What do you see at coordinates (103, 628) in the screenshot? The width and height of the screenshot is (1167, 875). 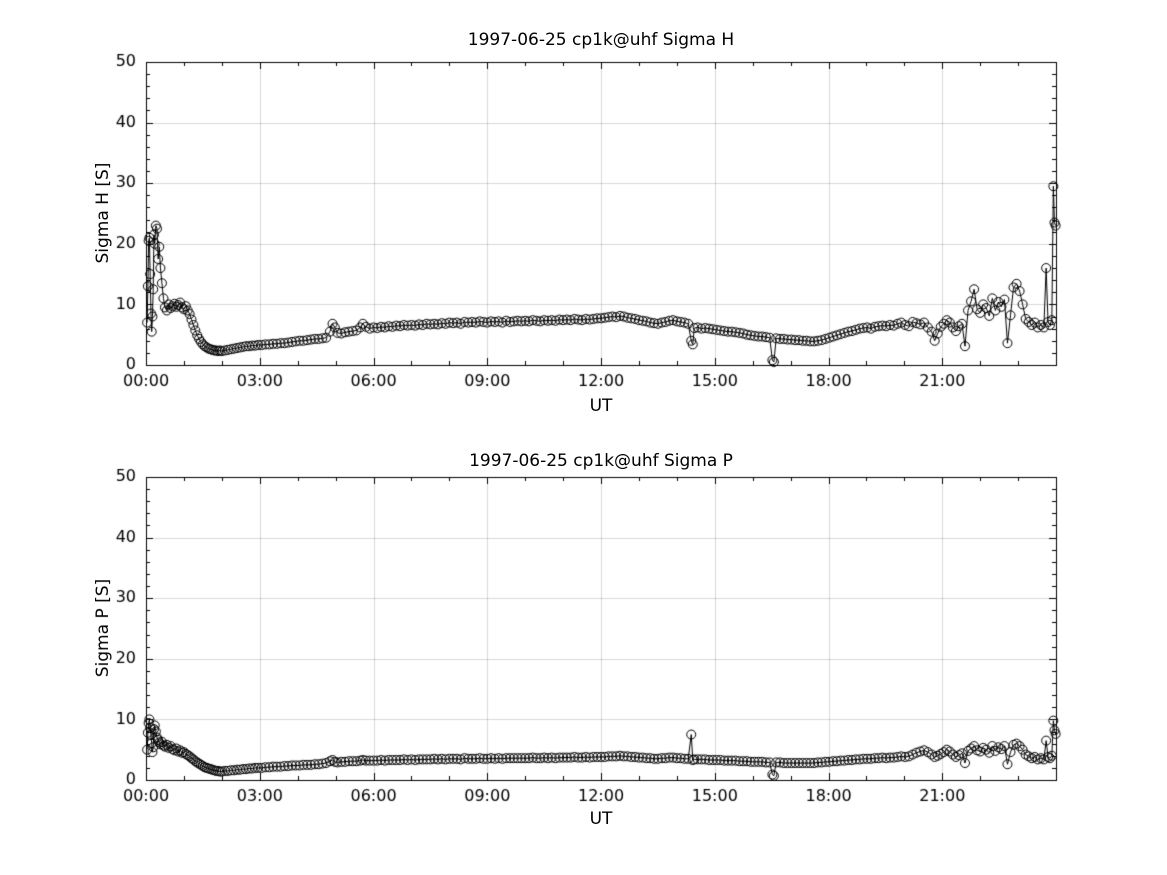 I see `sigma-p-y-axis-label: Sigma P [S]` at bounding box center [103, 628].